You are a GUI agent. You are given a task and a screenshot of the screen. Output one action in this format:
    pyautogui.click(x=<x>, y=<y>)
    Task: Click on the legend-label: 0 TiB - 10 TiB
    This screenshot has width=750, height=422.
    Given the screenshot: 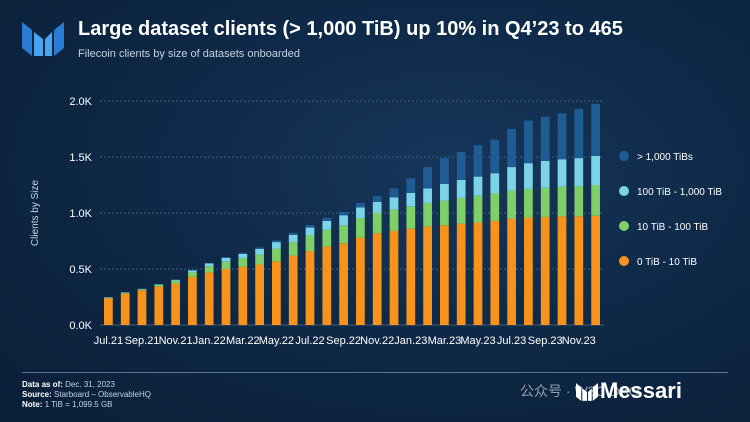 What is the action you would take?
    pyautogui.click(x=667, y=262)
    